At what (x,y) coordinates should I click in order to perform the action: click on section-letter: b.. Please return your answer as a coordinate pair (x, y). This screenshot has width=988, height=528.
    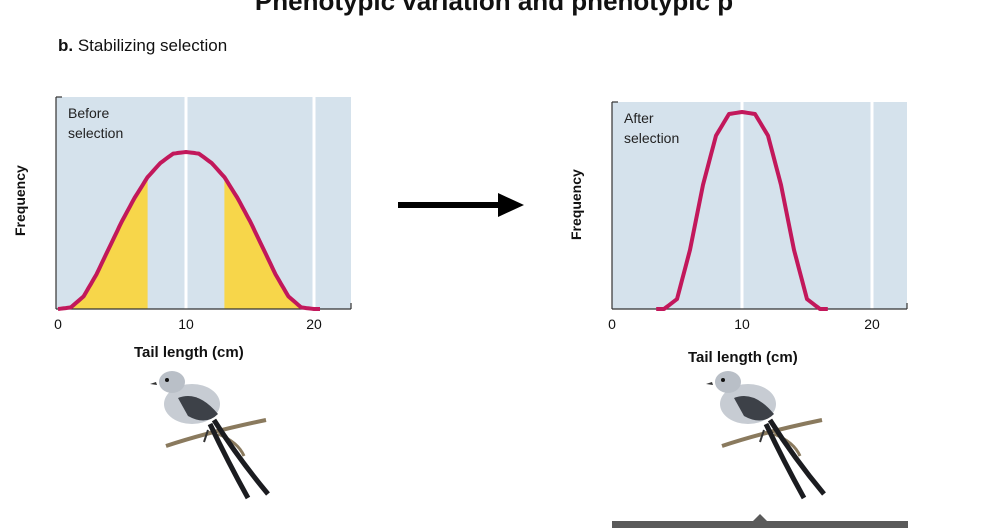
    Looking at the image, I should click on (66, 45).